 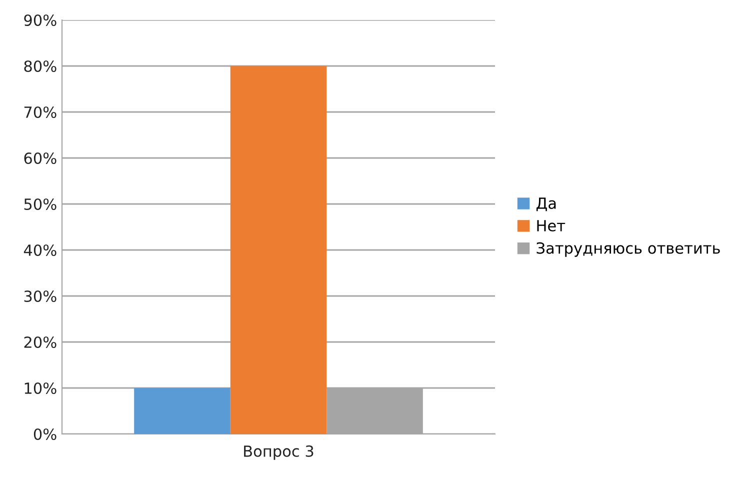 I want to click on y-tick-label: 80%, so click(x=40, y=66).